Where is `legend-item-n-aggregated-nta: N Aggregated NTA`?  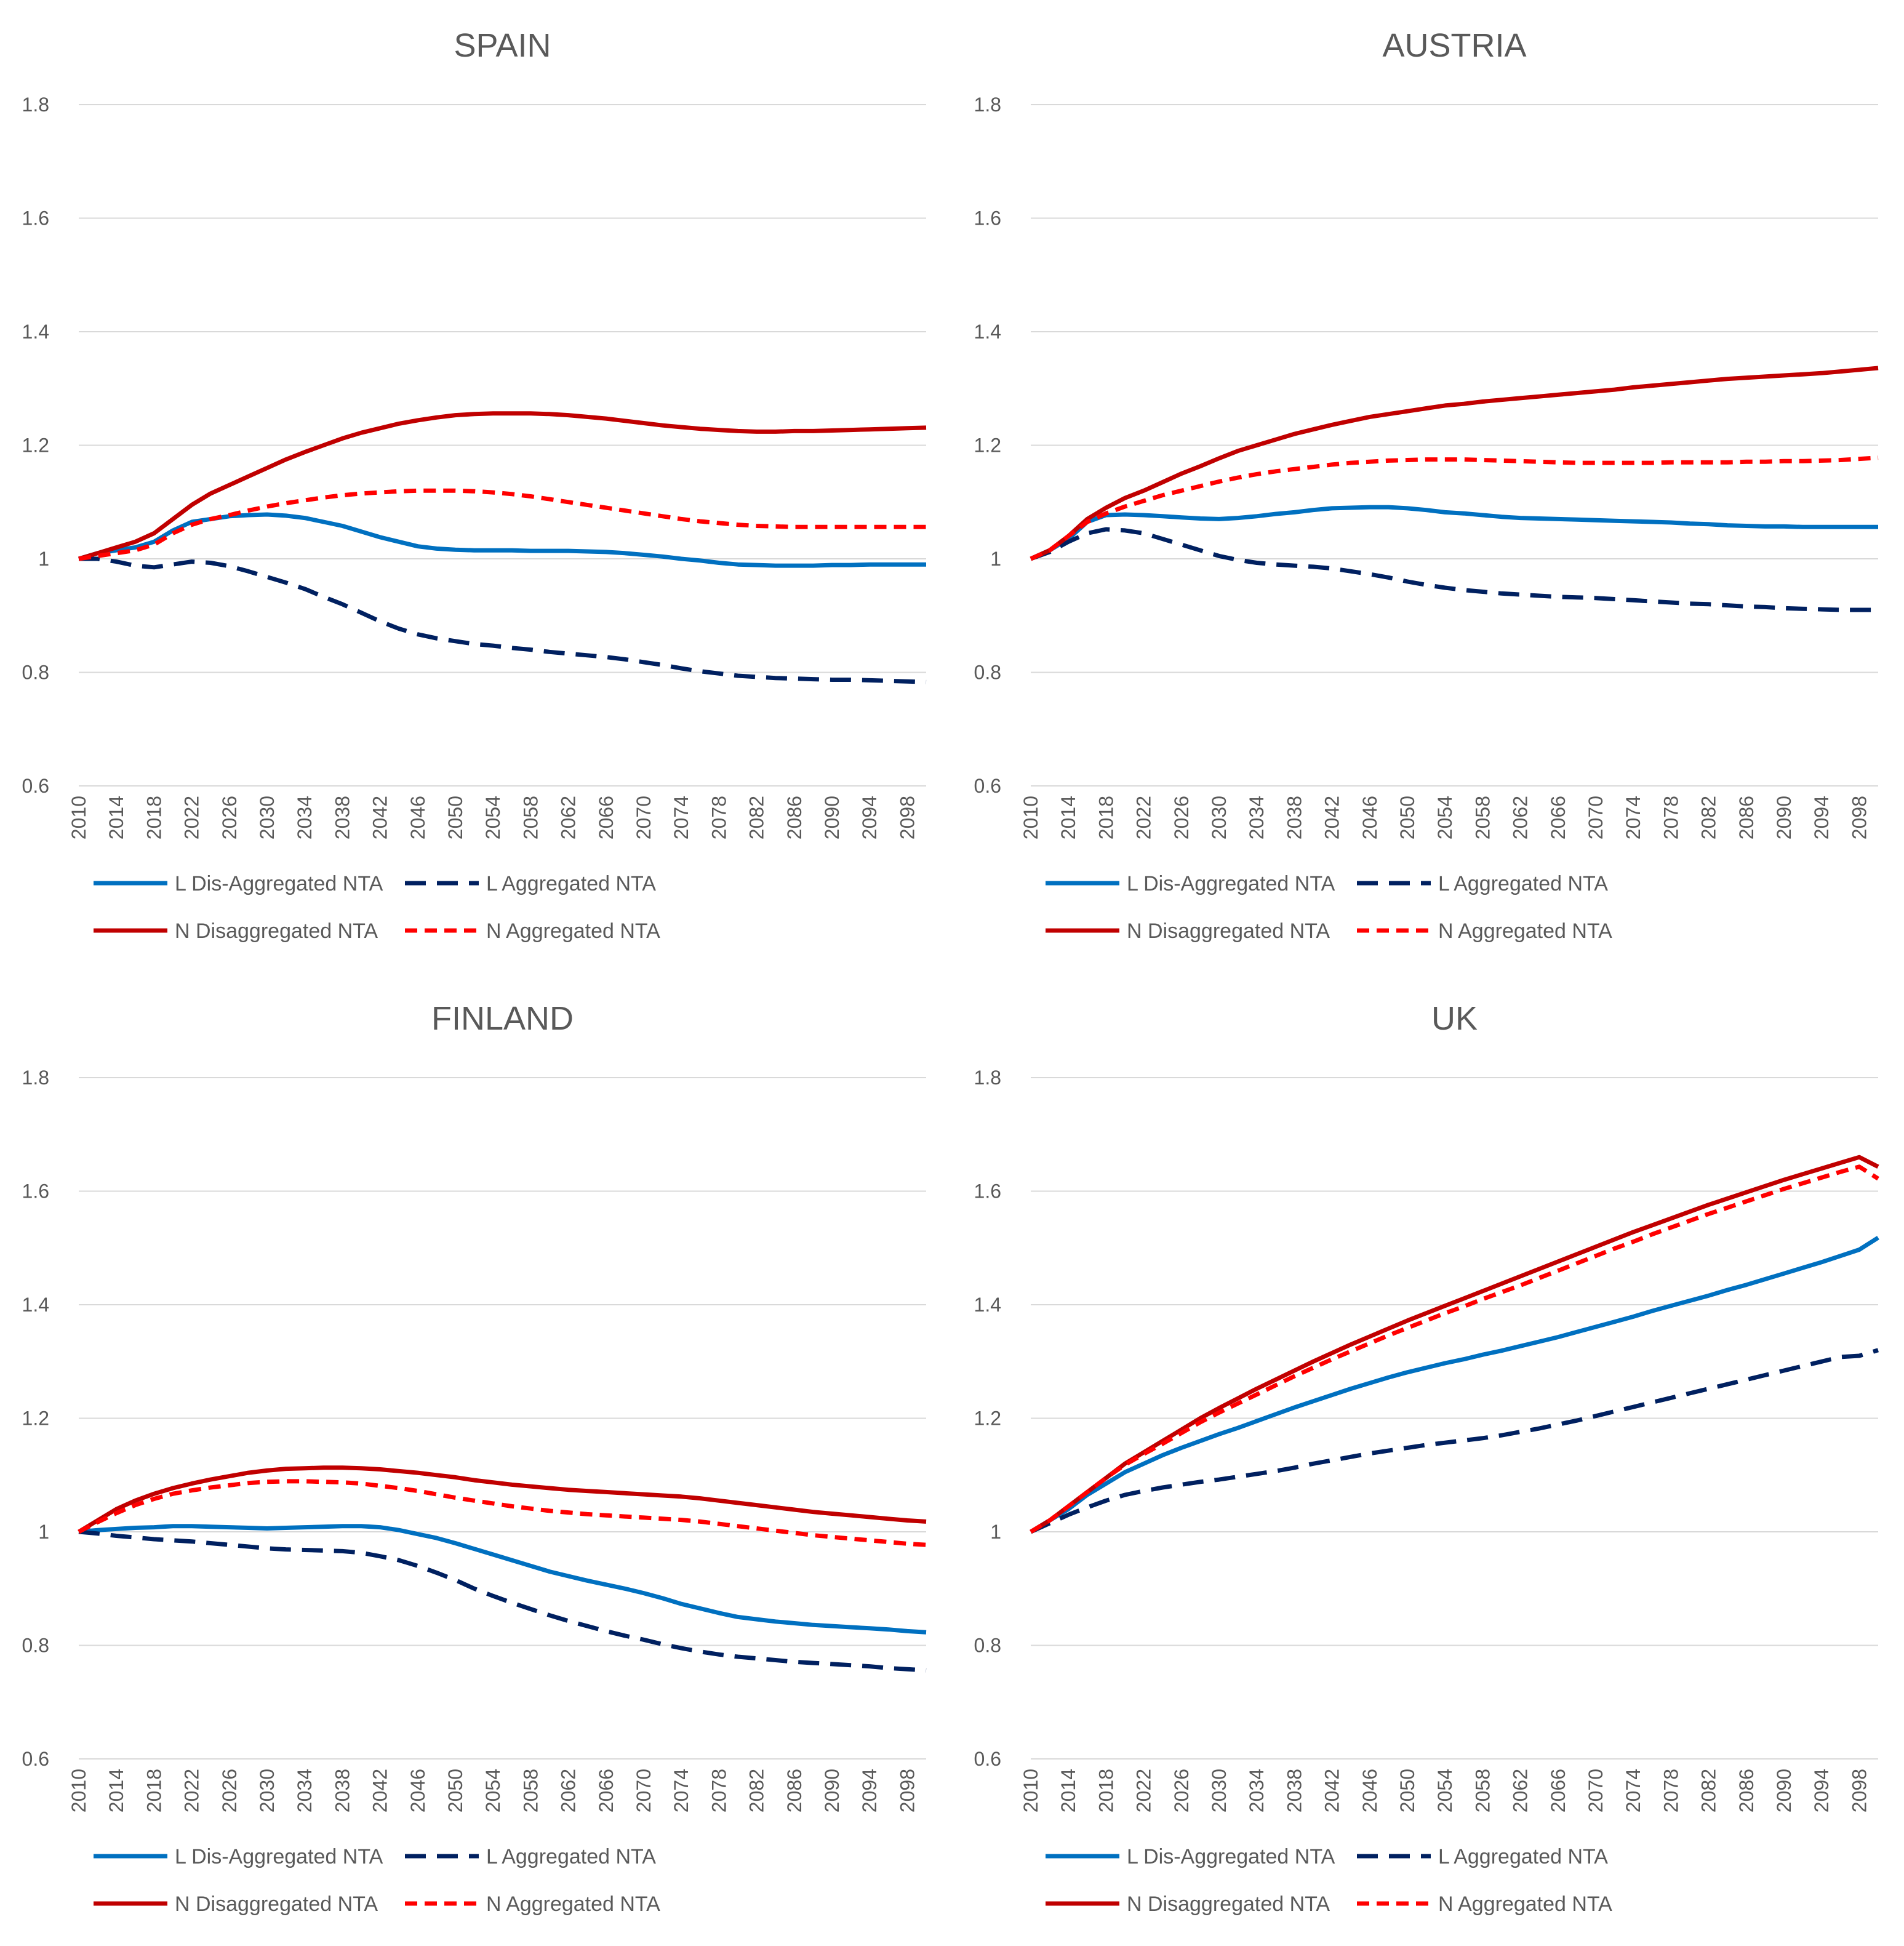 legend-item-n-aggregated-nta: N Aggregated NTA is located at coordinates (532, 1904).